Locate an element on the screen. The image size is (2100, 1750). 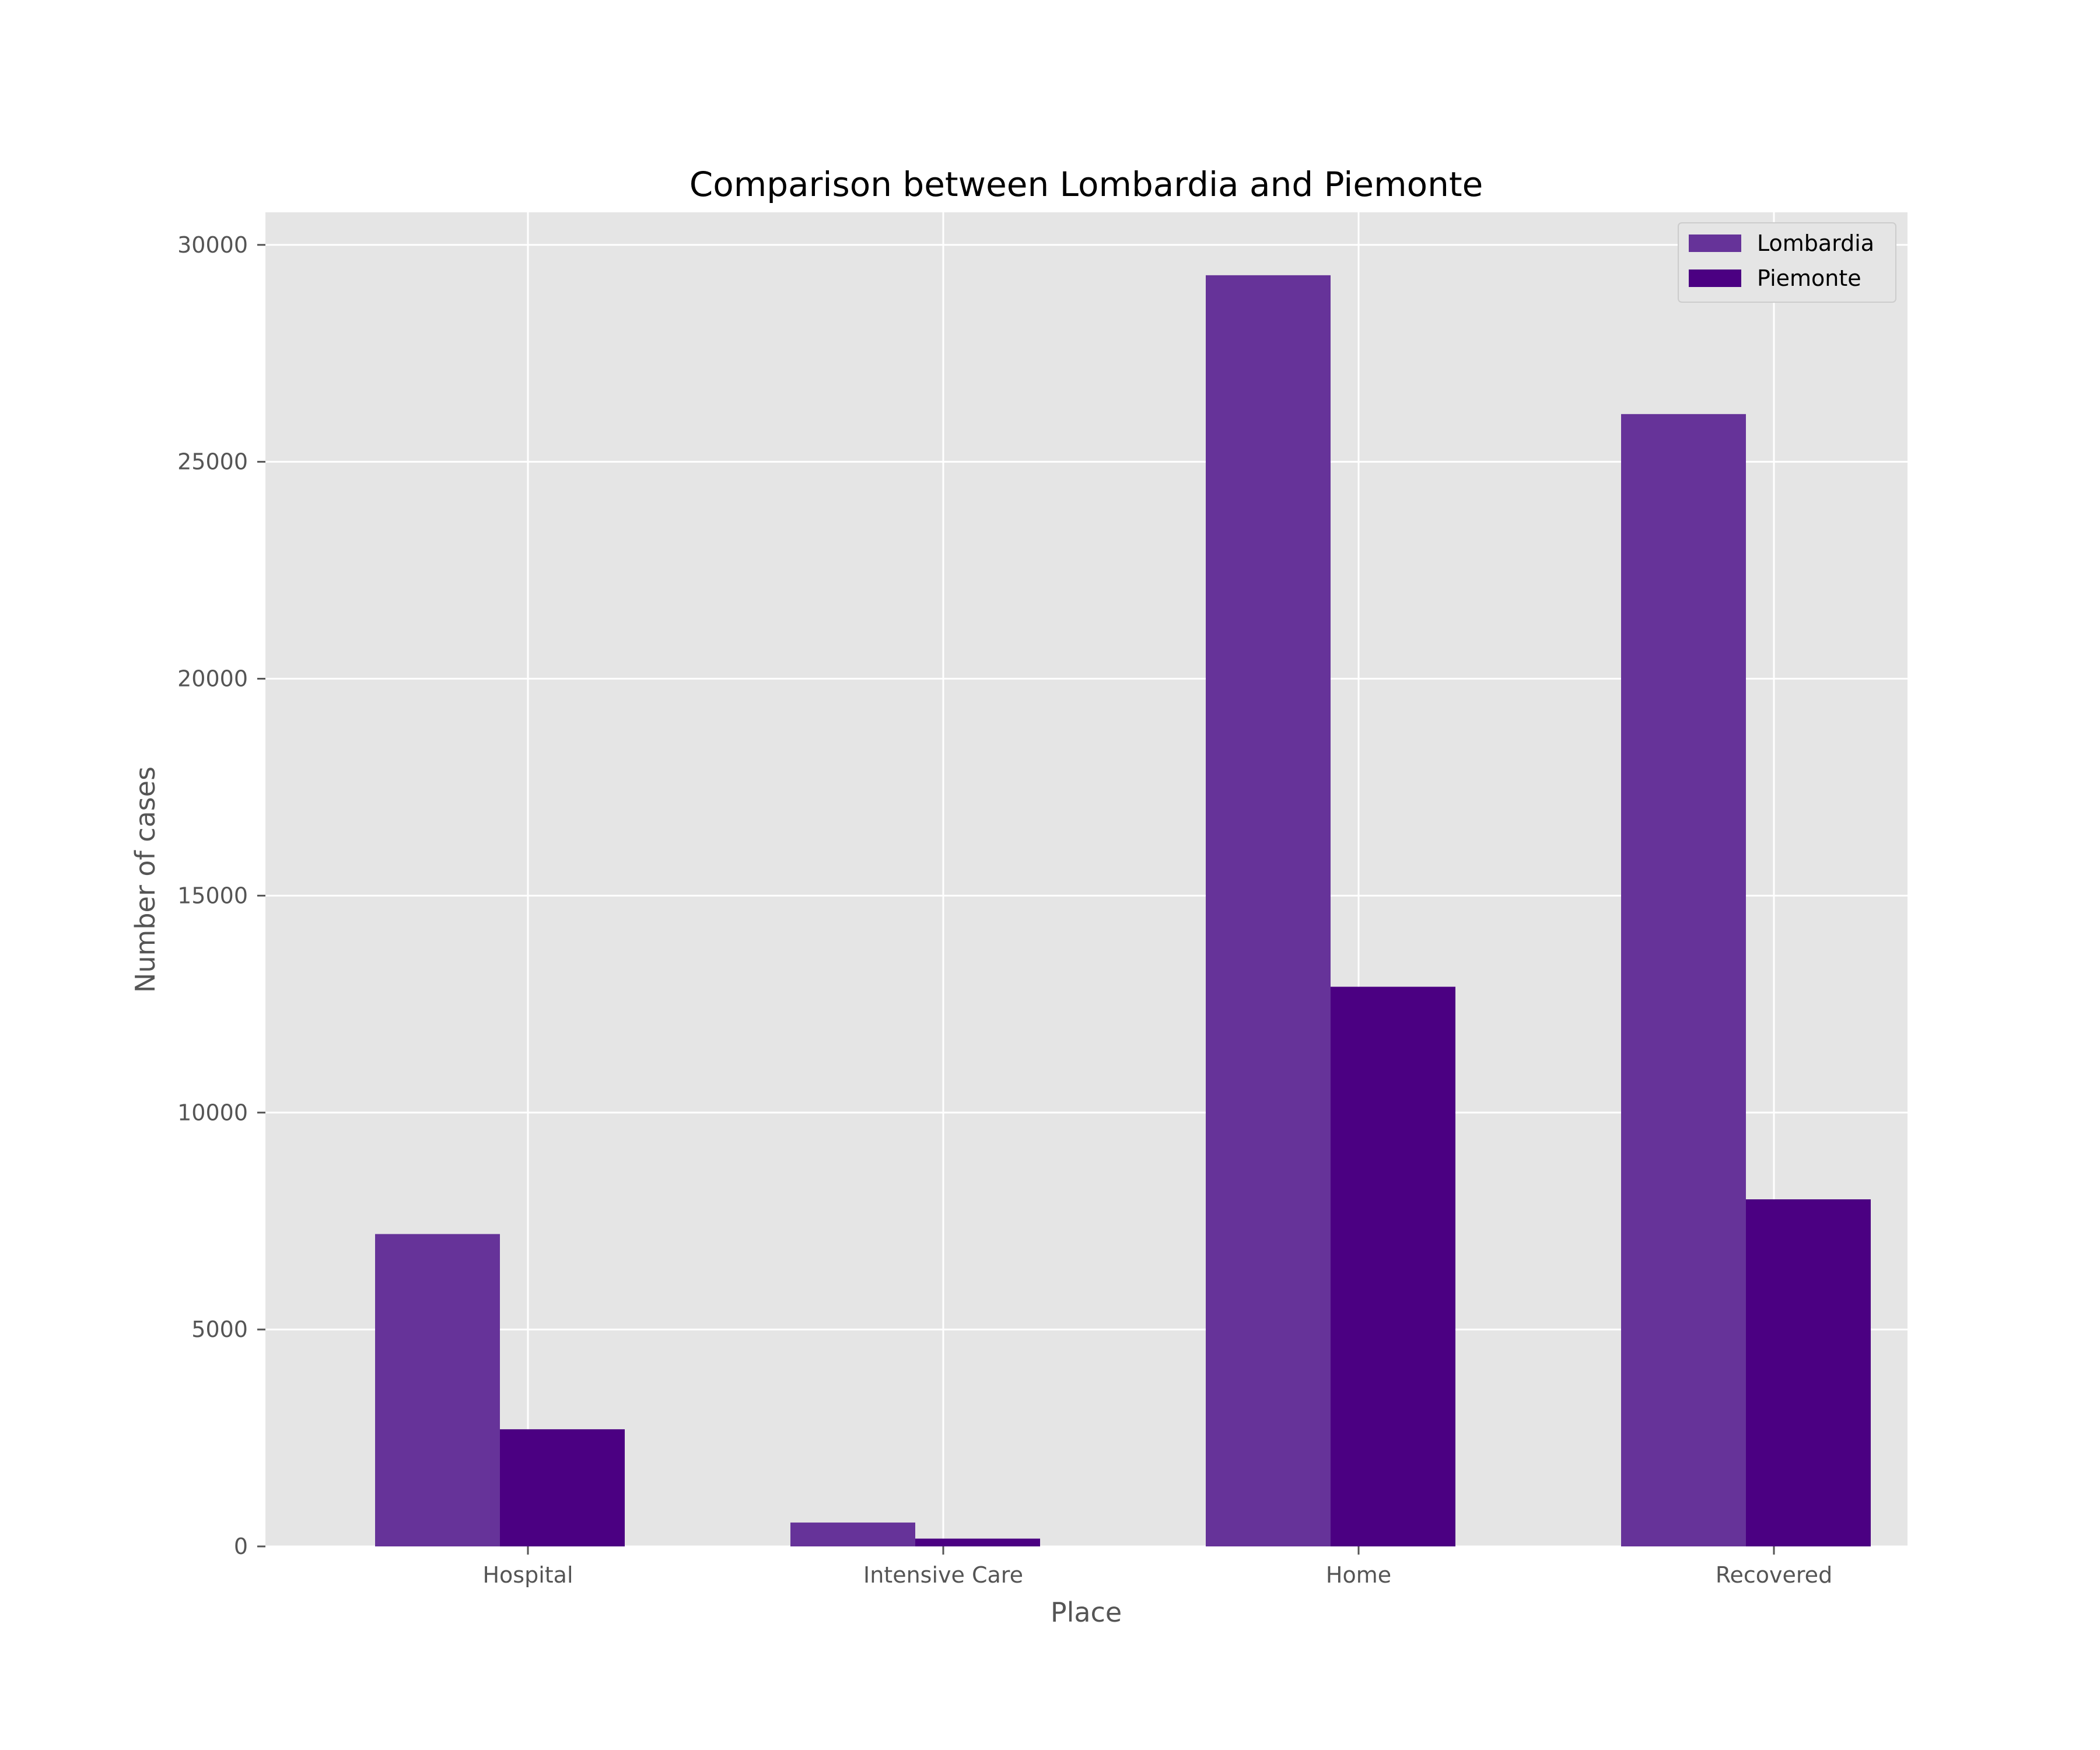
y-tick-label: 15000 is located at coordinates (212, 895).